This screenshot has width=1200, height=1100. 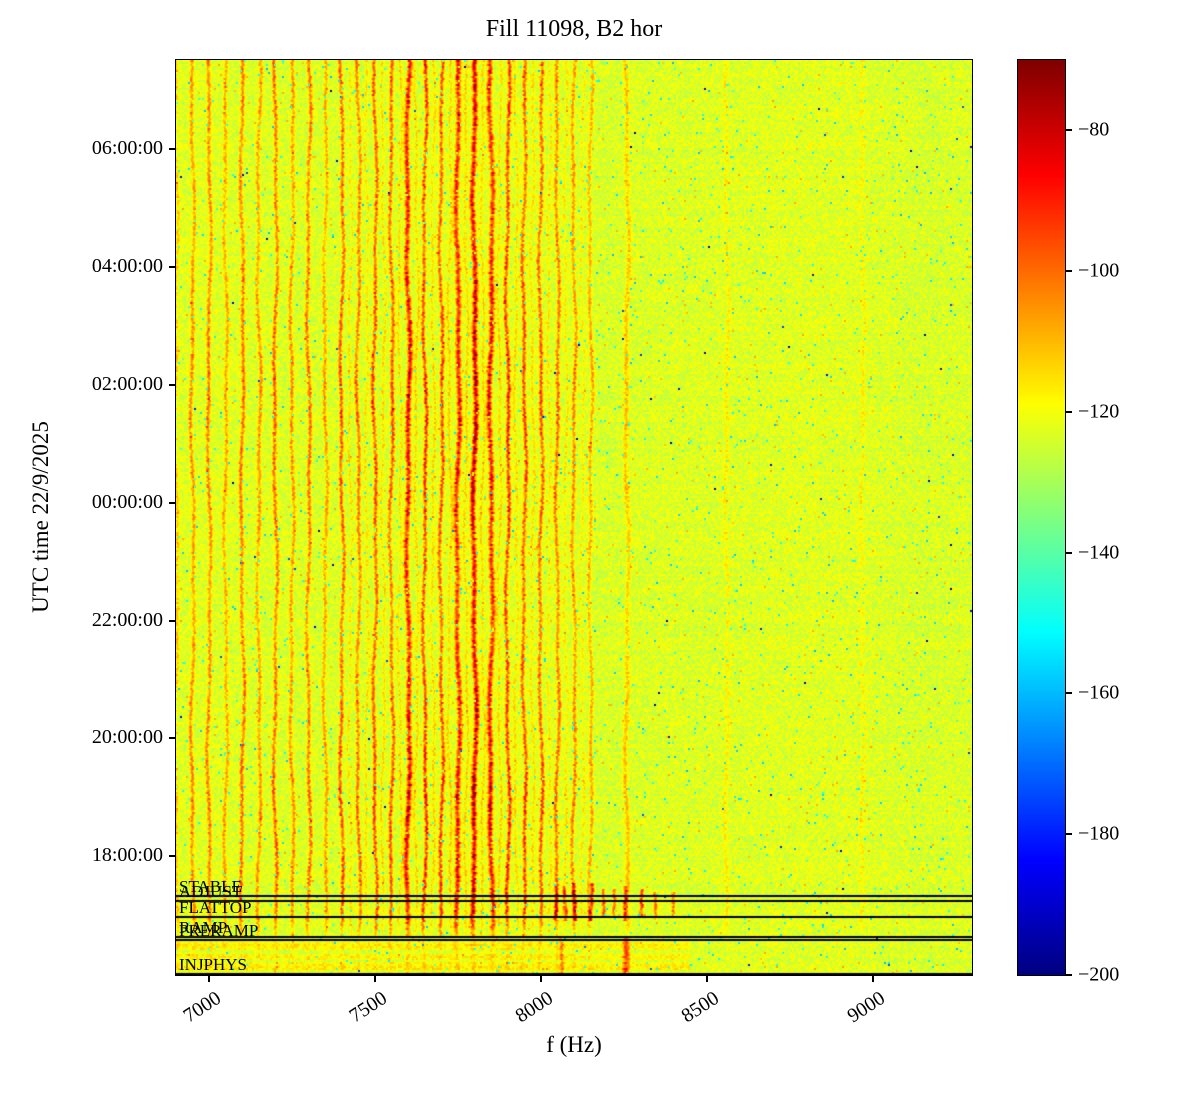 I want to click on y-tick-label: 20:00:00, so click(x=127, y=737).